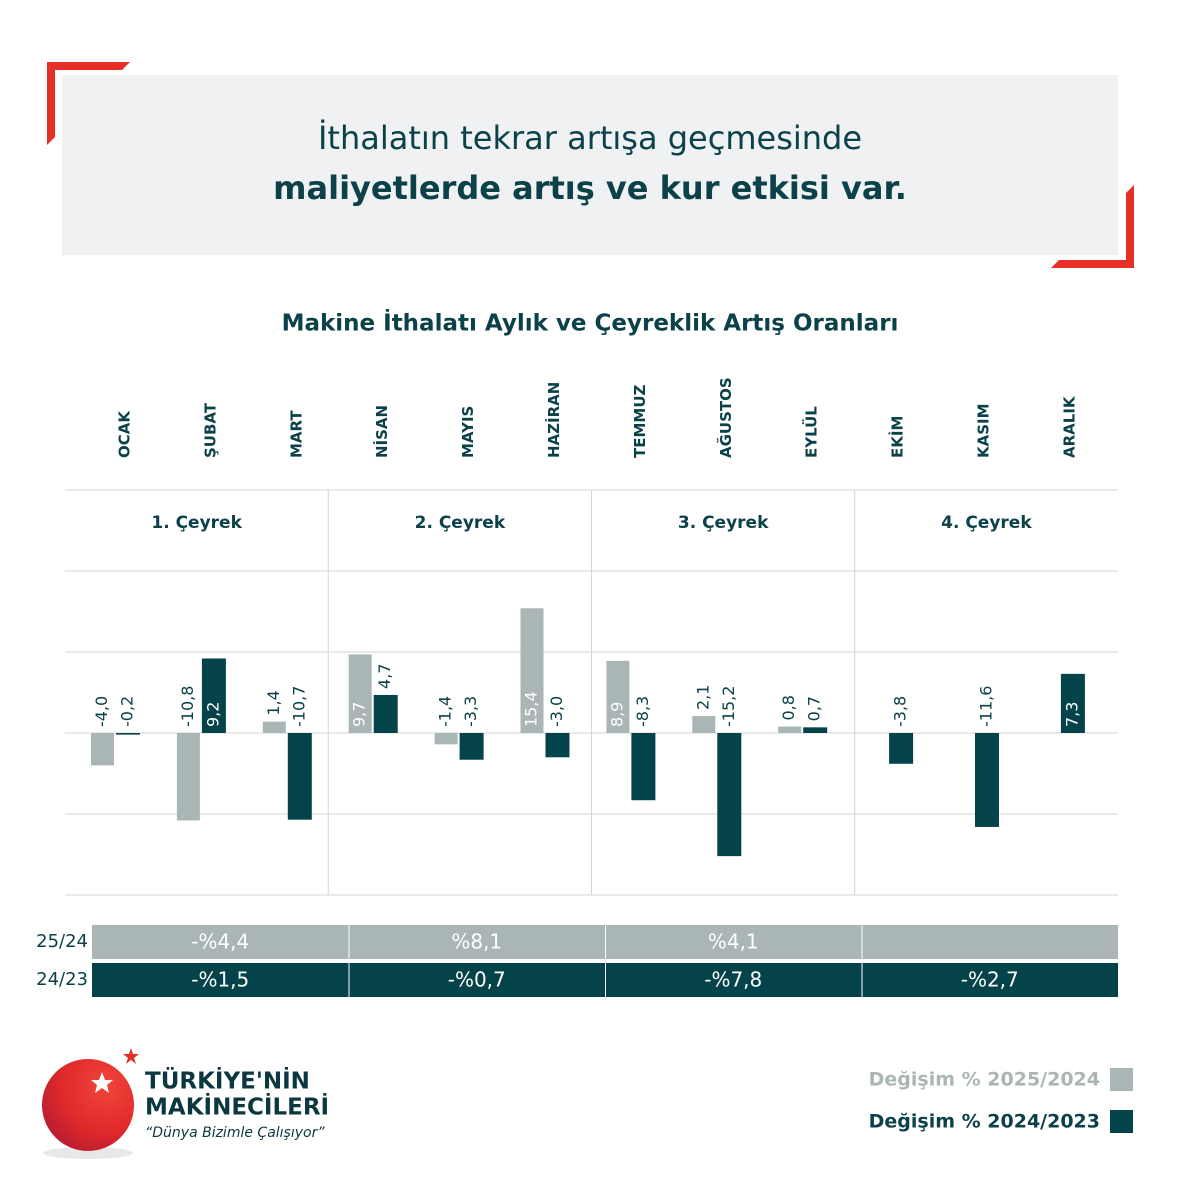 The image size is (1181, 1185). I want to click on value-label: -3,0, so click(556, 711).